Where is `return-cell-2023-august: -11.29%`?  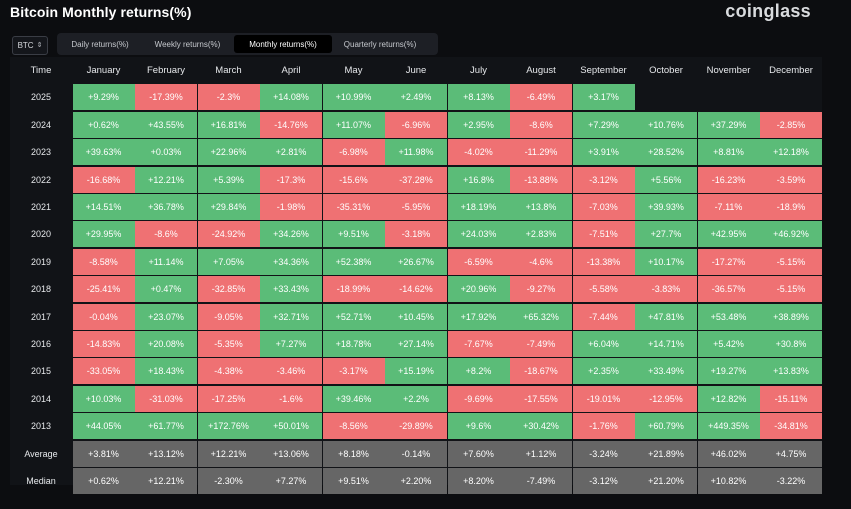
return-cell-2023-august: -11.29% is located at coordinates (541, 152).